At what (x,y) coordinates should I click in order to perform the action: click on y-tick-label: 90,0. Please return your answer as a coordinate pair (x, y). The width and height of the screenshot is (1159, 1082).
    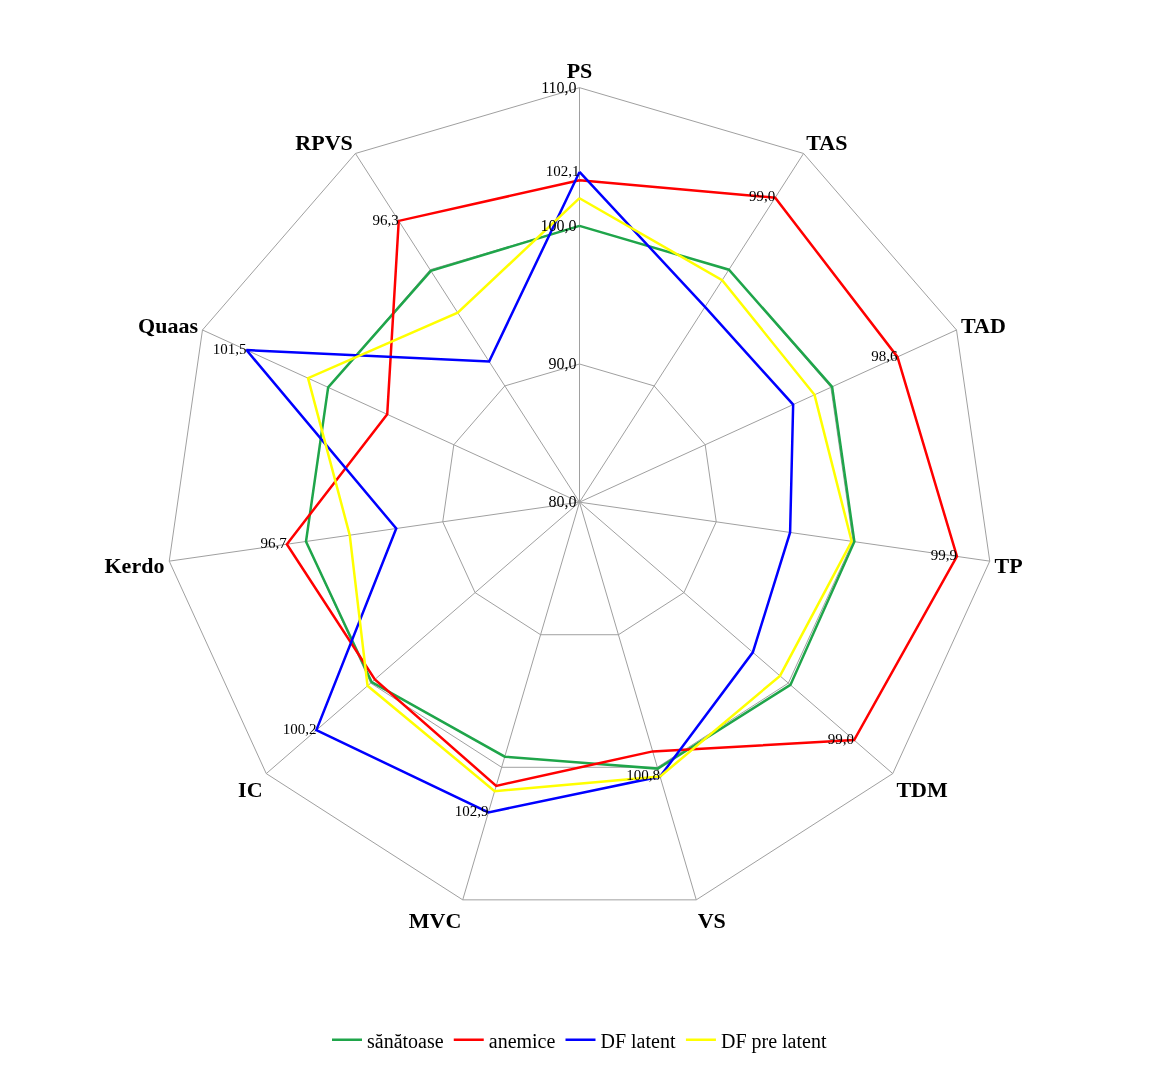
    Looking at the image, I should click on (562, 364).